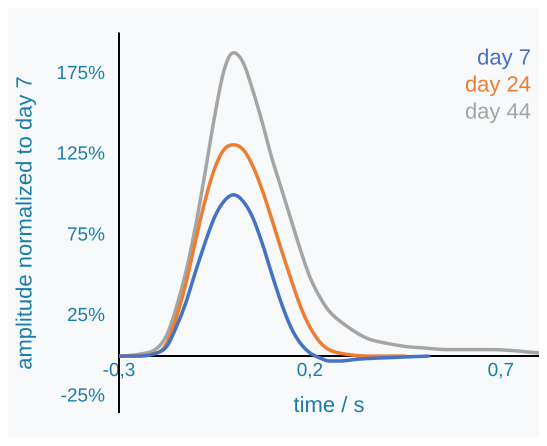 The height and width of the screenshot is (446, 547). I want to click on y-tick-label: 125%, so click(81, 154).